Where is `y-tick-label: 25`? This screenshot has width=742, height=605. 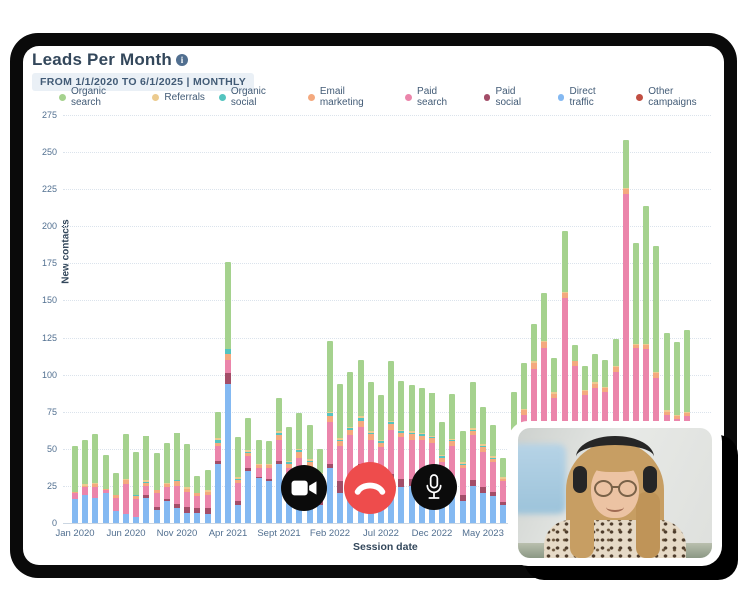 y-tick-label: 25 is located at coordinates (51, 485).